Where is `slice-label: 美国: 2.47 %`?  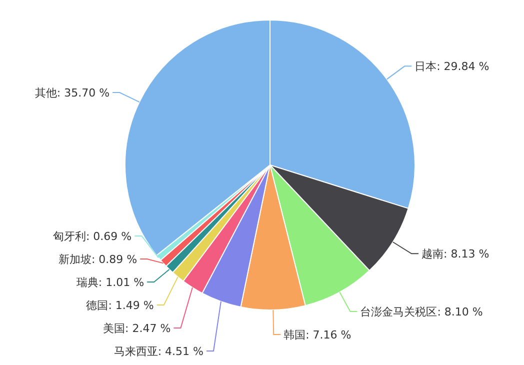
slice-label: 美国: 2.47 % is located at coordinates (137, 328).